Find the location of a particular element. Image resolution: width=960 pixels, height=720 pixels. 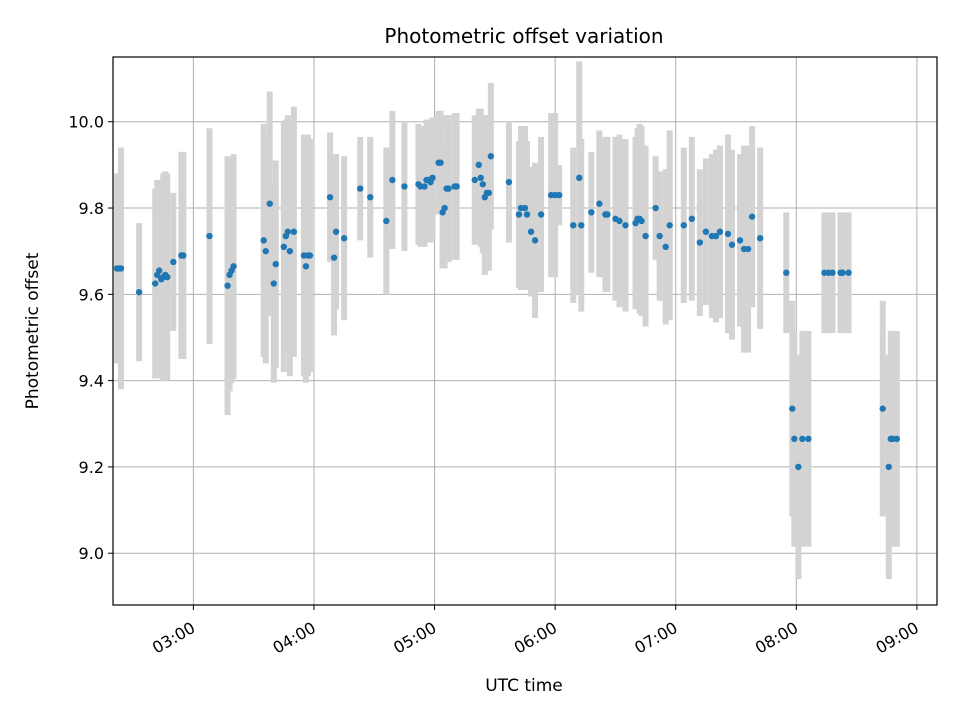

y-tick-label: 10.0 is located at coordinates (86, 122).